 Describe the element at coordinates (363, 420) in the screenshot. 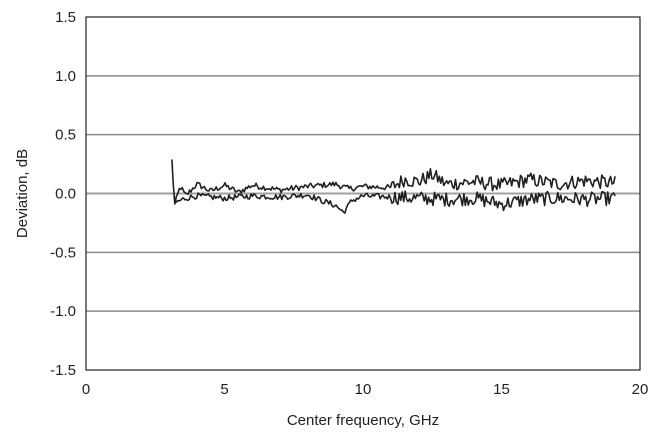

I see `x-axis-title: Center frequency, GHz` at that location.